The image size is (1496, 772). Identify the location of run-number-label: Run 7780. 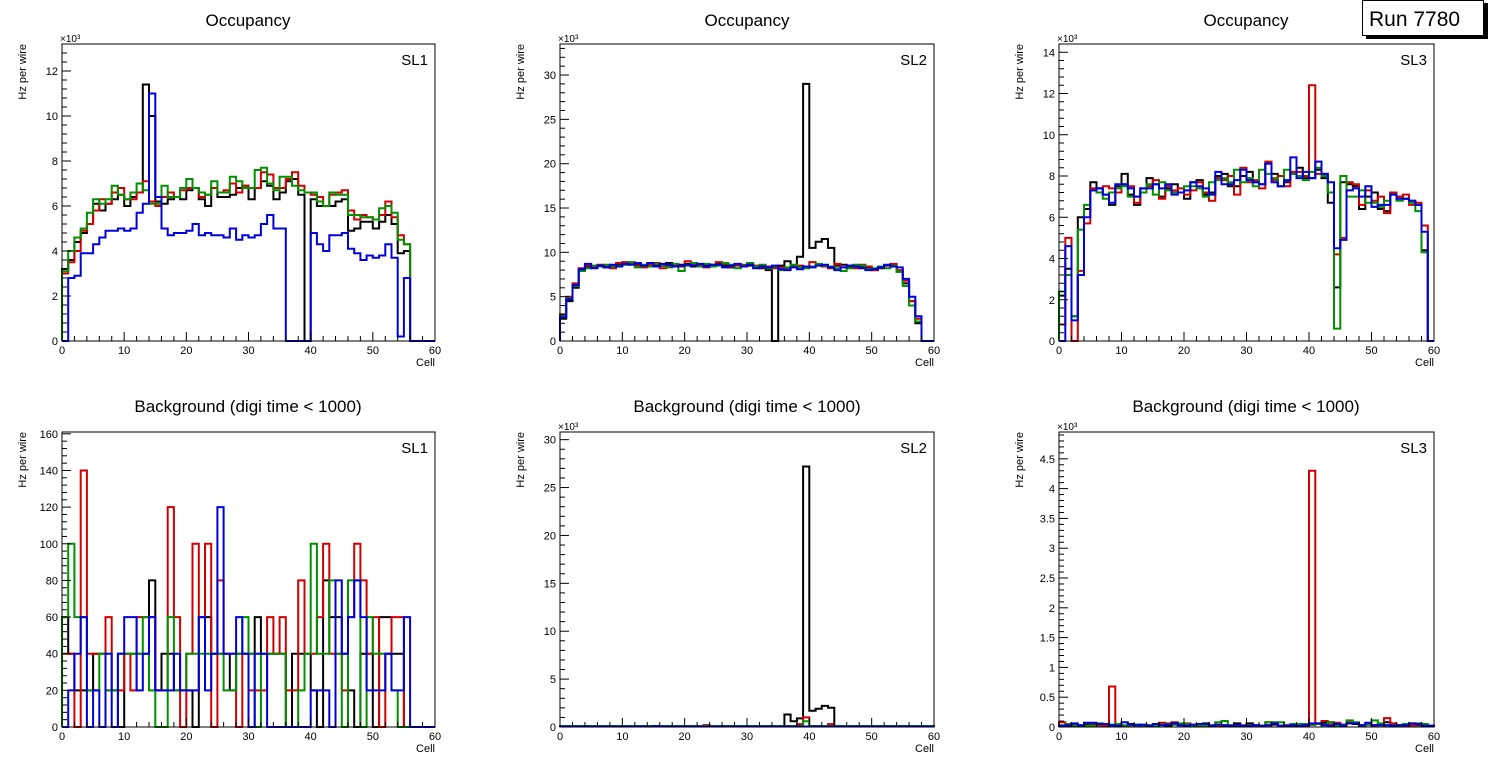
(1423, 18).